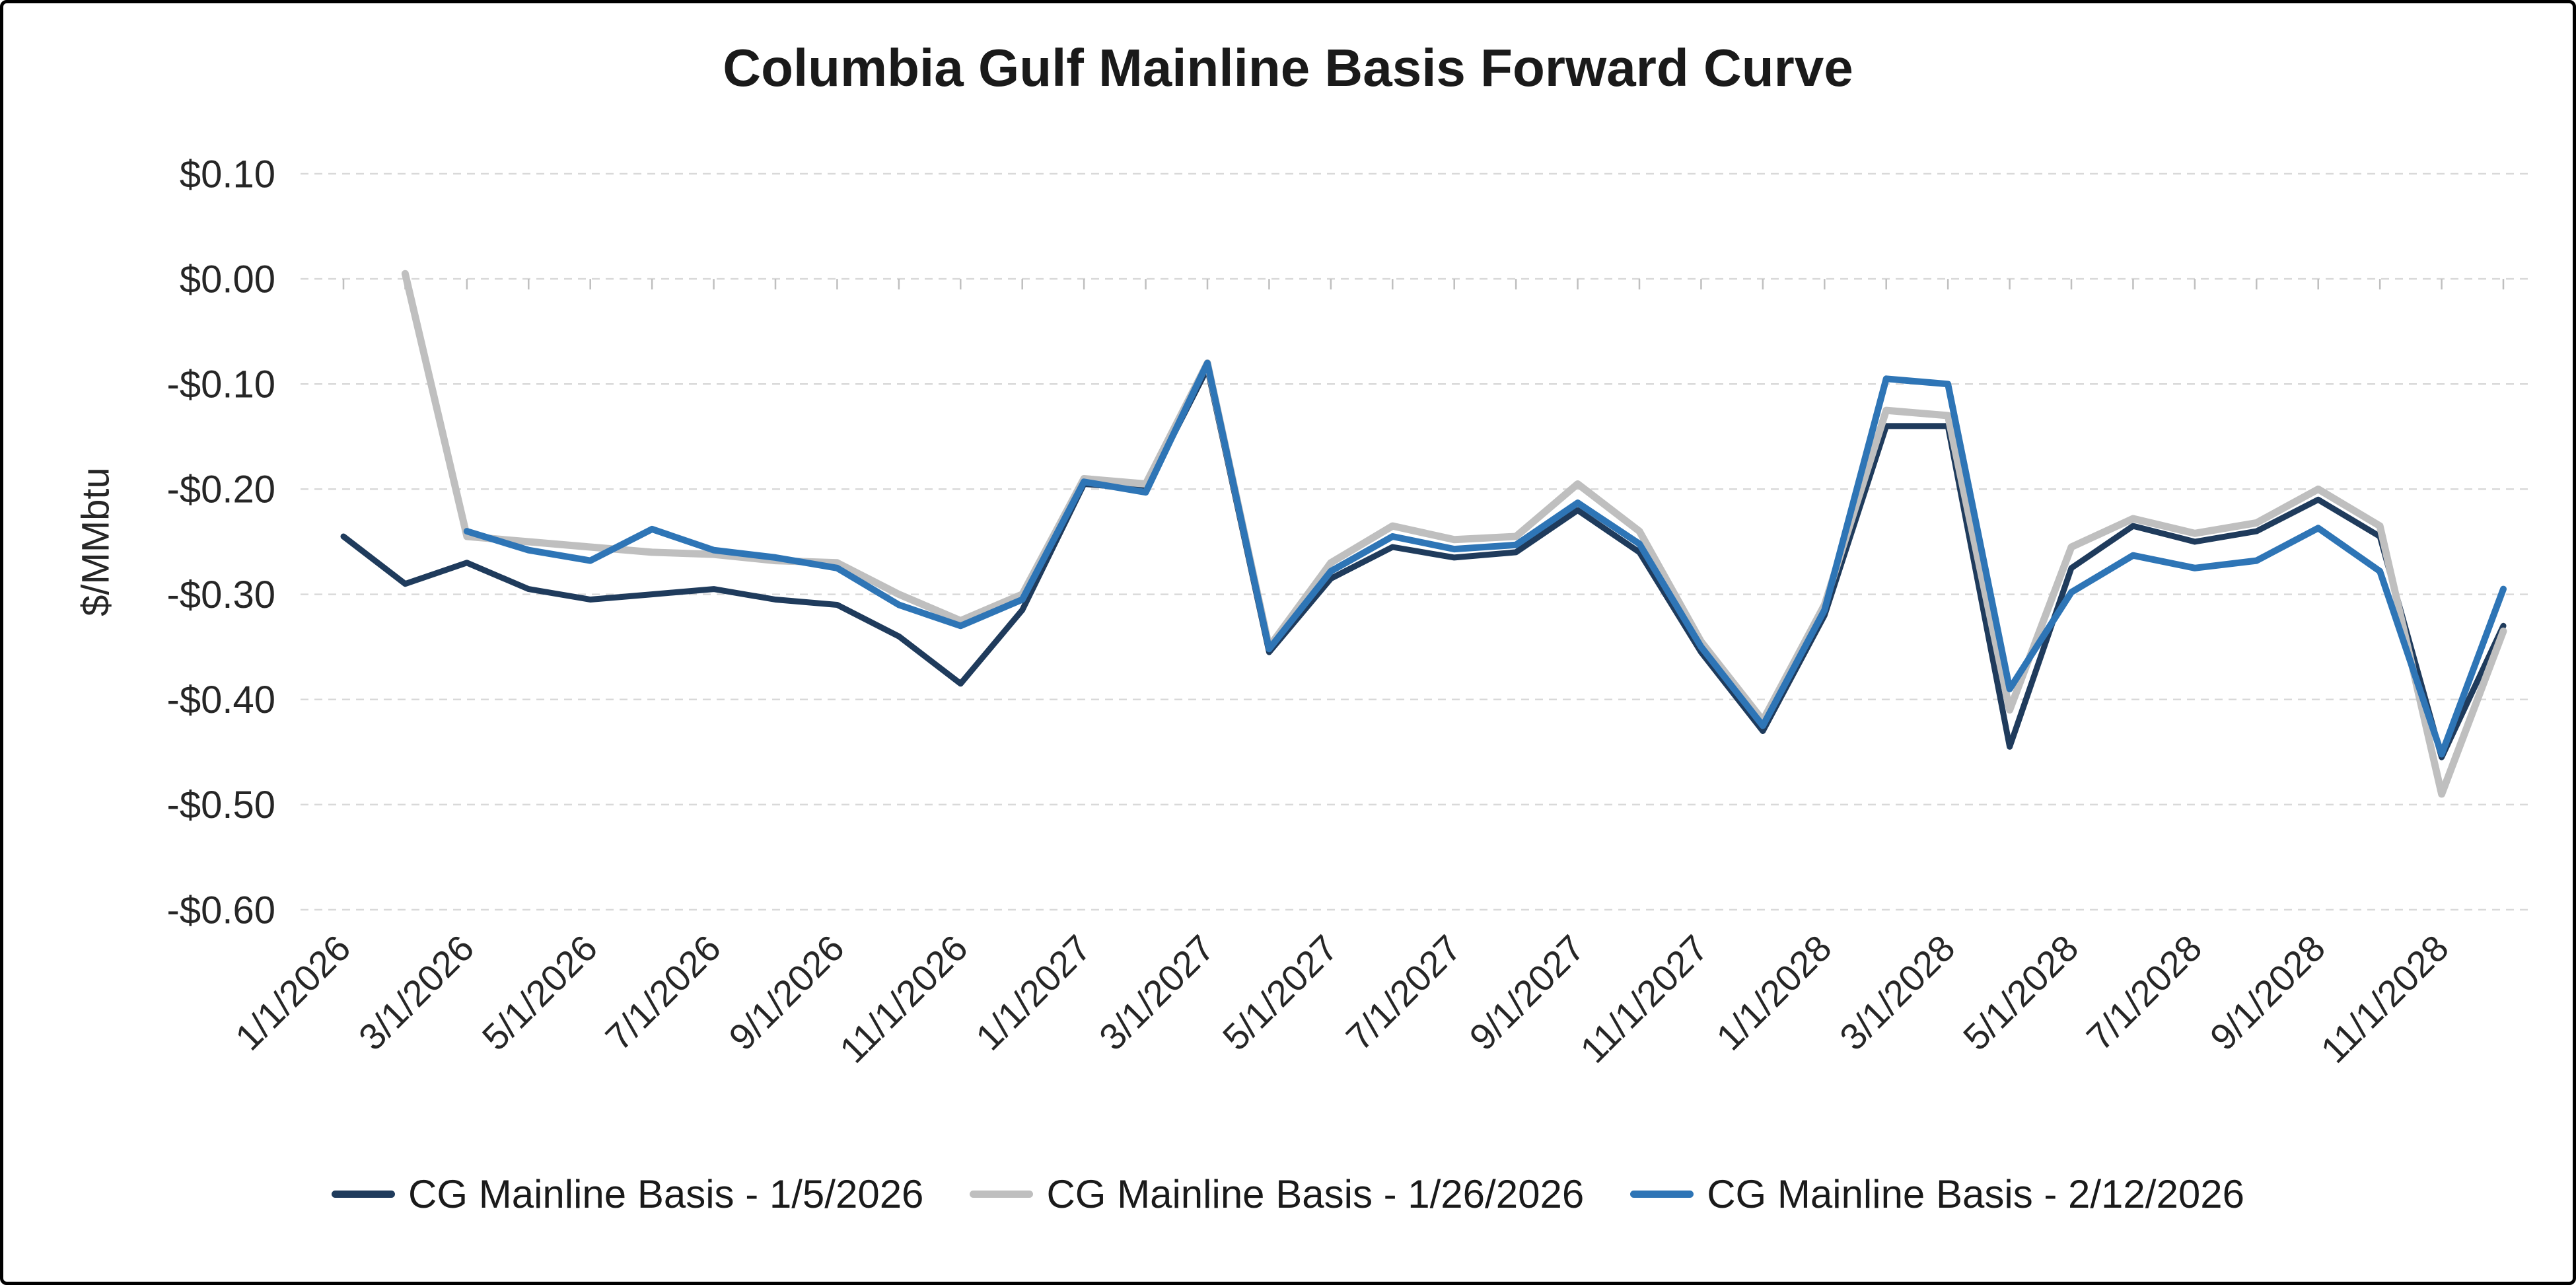 The height and width of the screenshot is (1285, 2576). What do you see at coordinates (1157, 992) in the screenshot?
I see `svg-text: 3/1/2027` at bounding box center [1157, 992].